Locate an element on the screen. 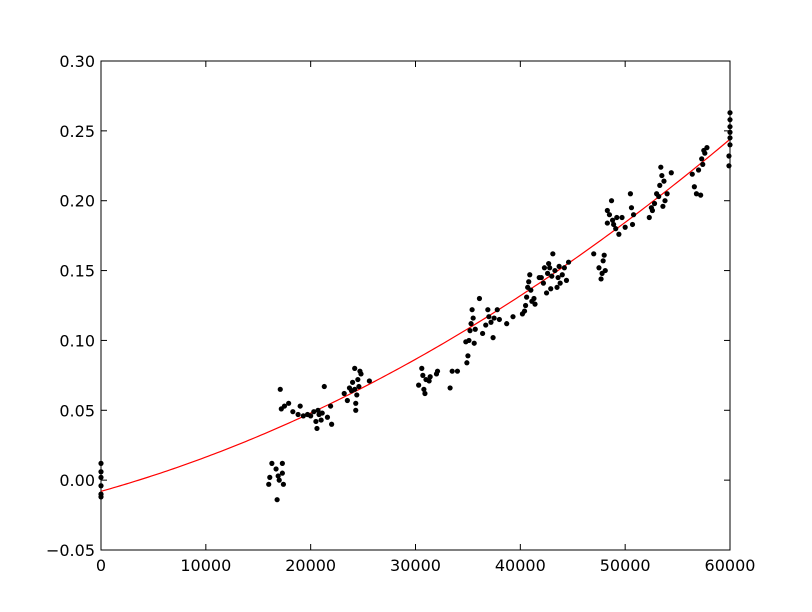  y-tick-label: 0.10 is located at coordinates (77, 340).